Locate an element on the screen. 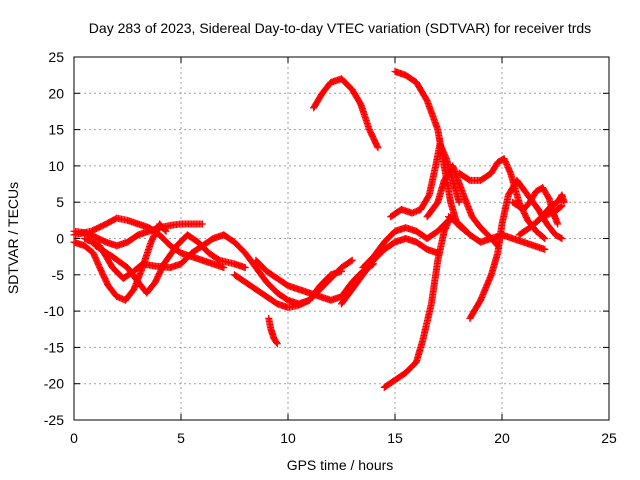 This screenshot has height=480, width=640. y-tick-label: -10 is located at coordinates (54, 311).